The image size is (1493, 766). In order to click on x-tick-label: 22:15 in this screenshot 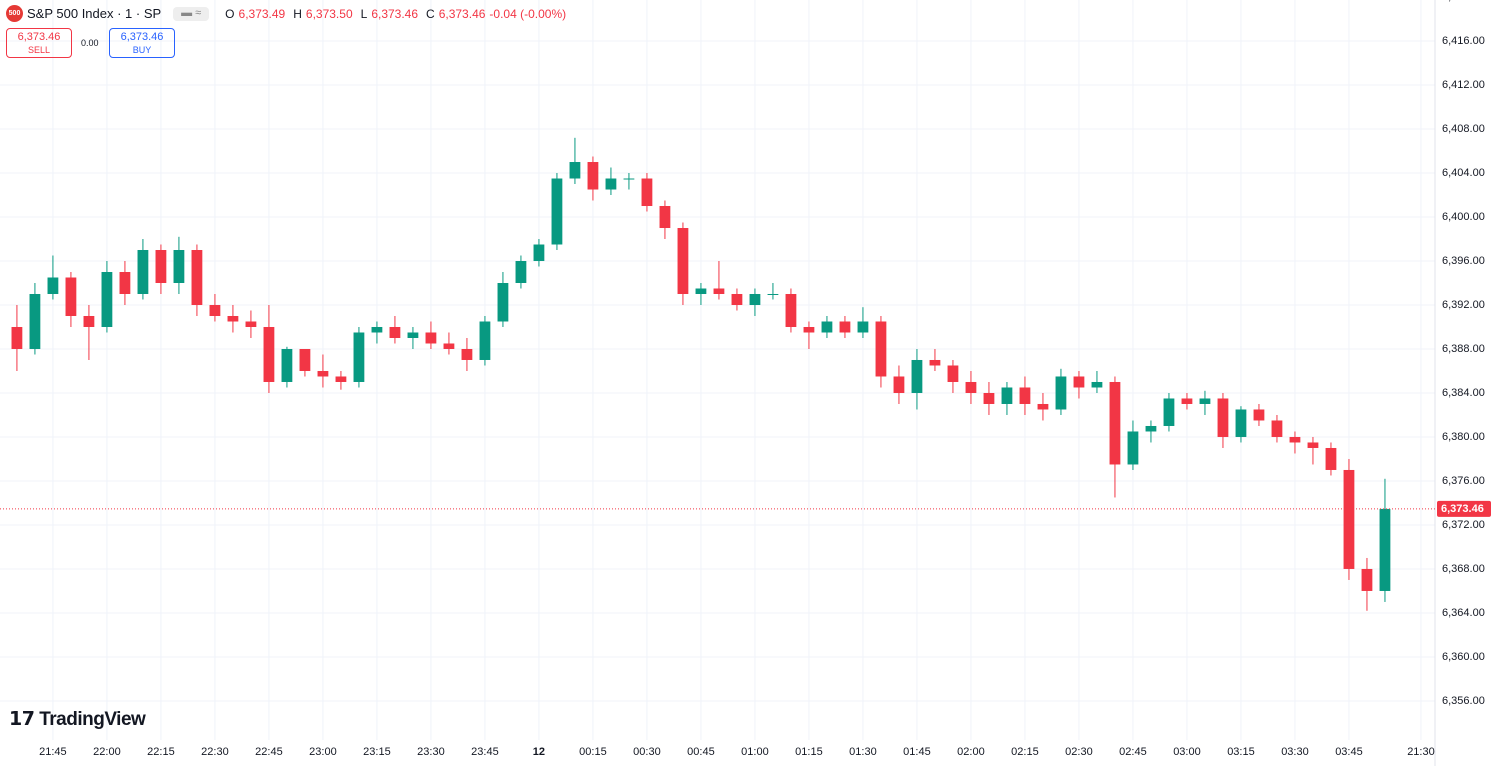, I will do `click(161, 752)`.